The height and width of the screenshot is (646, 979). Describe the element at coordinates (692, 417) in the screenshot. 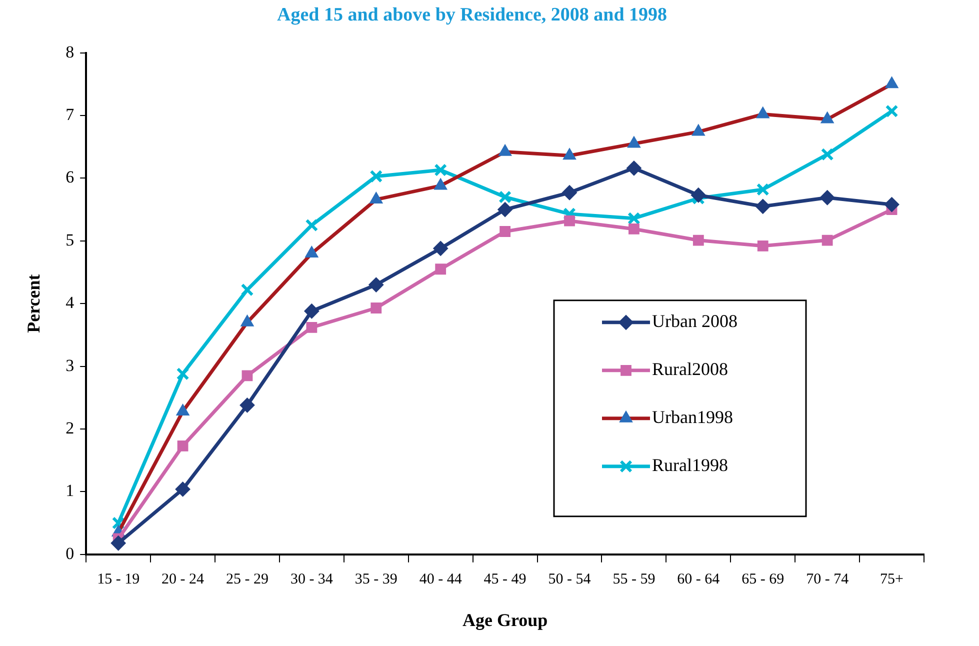

I see `legend-label: Urban1998` at that location.